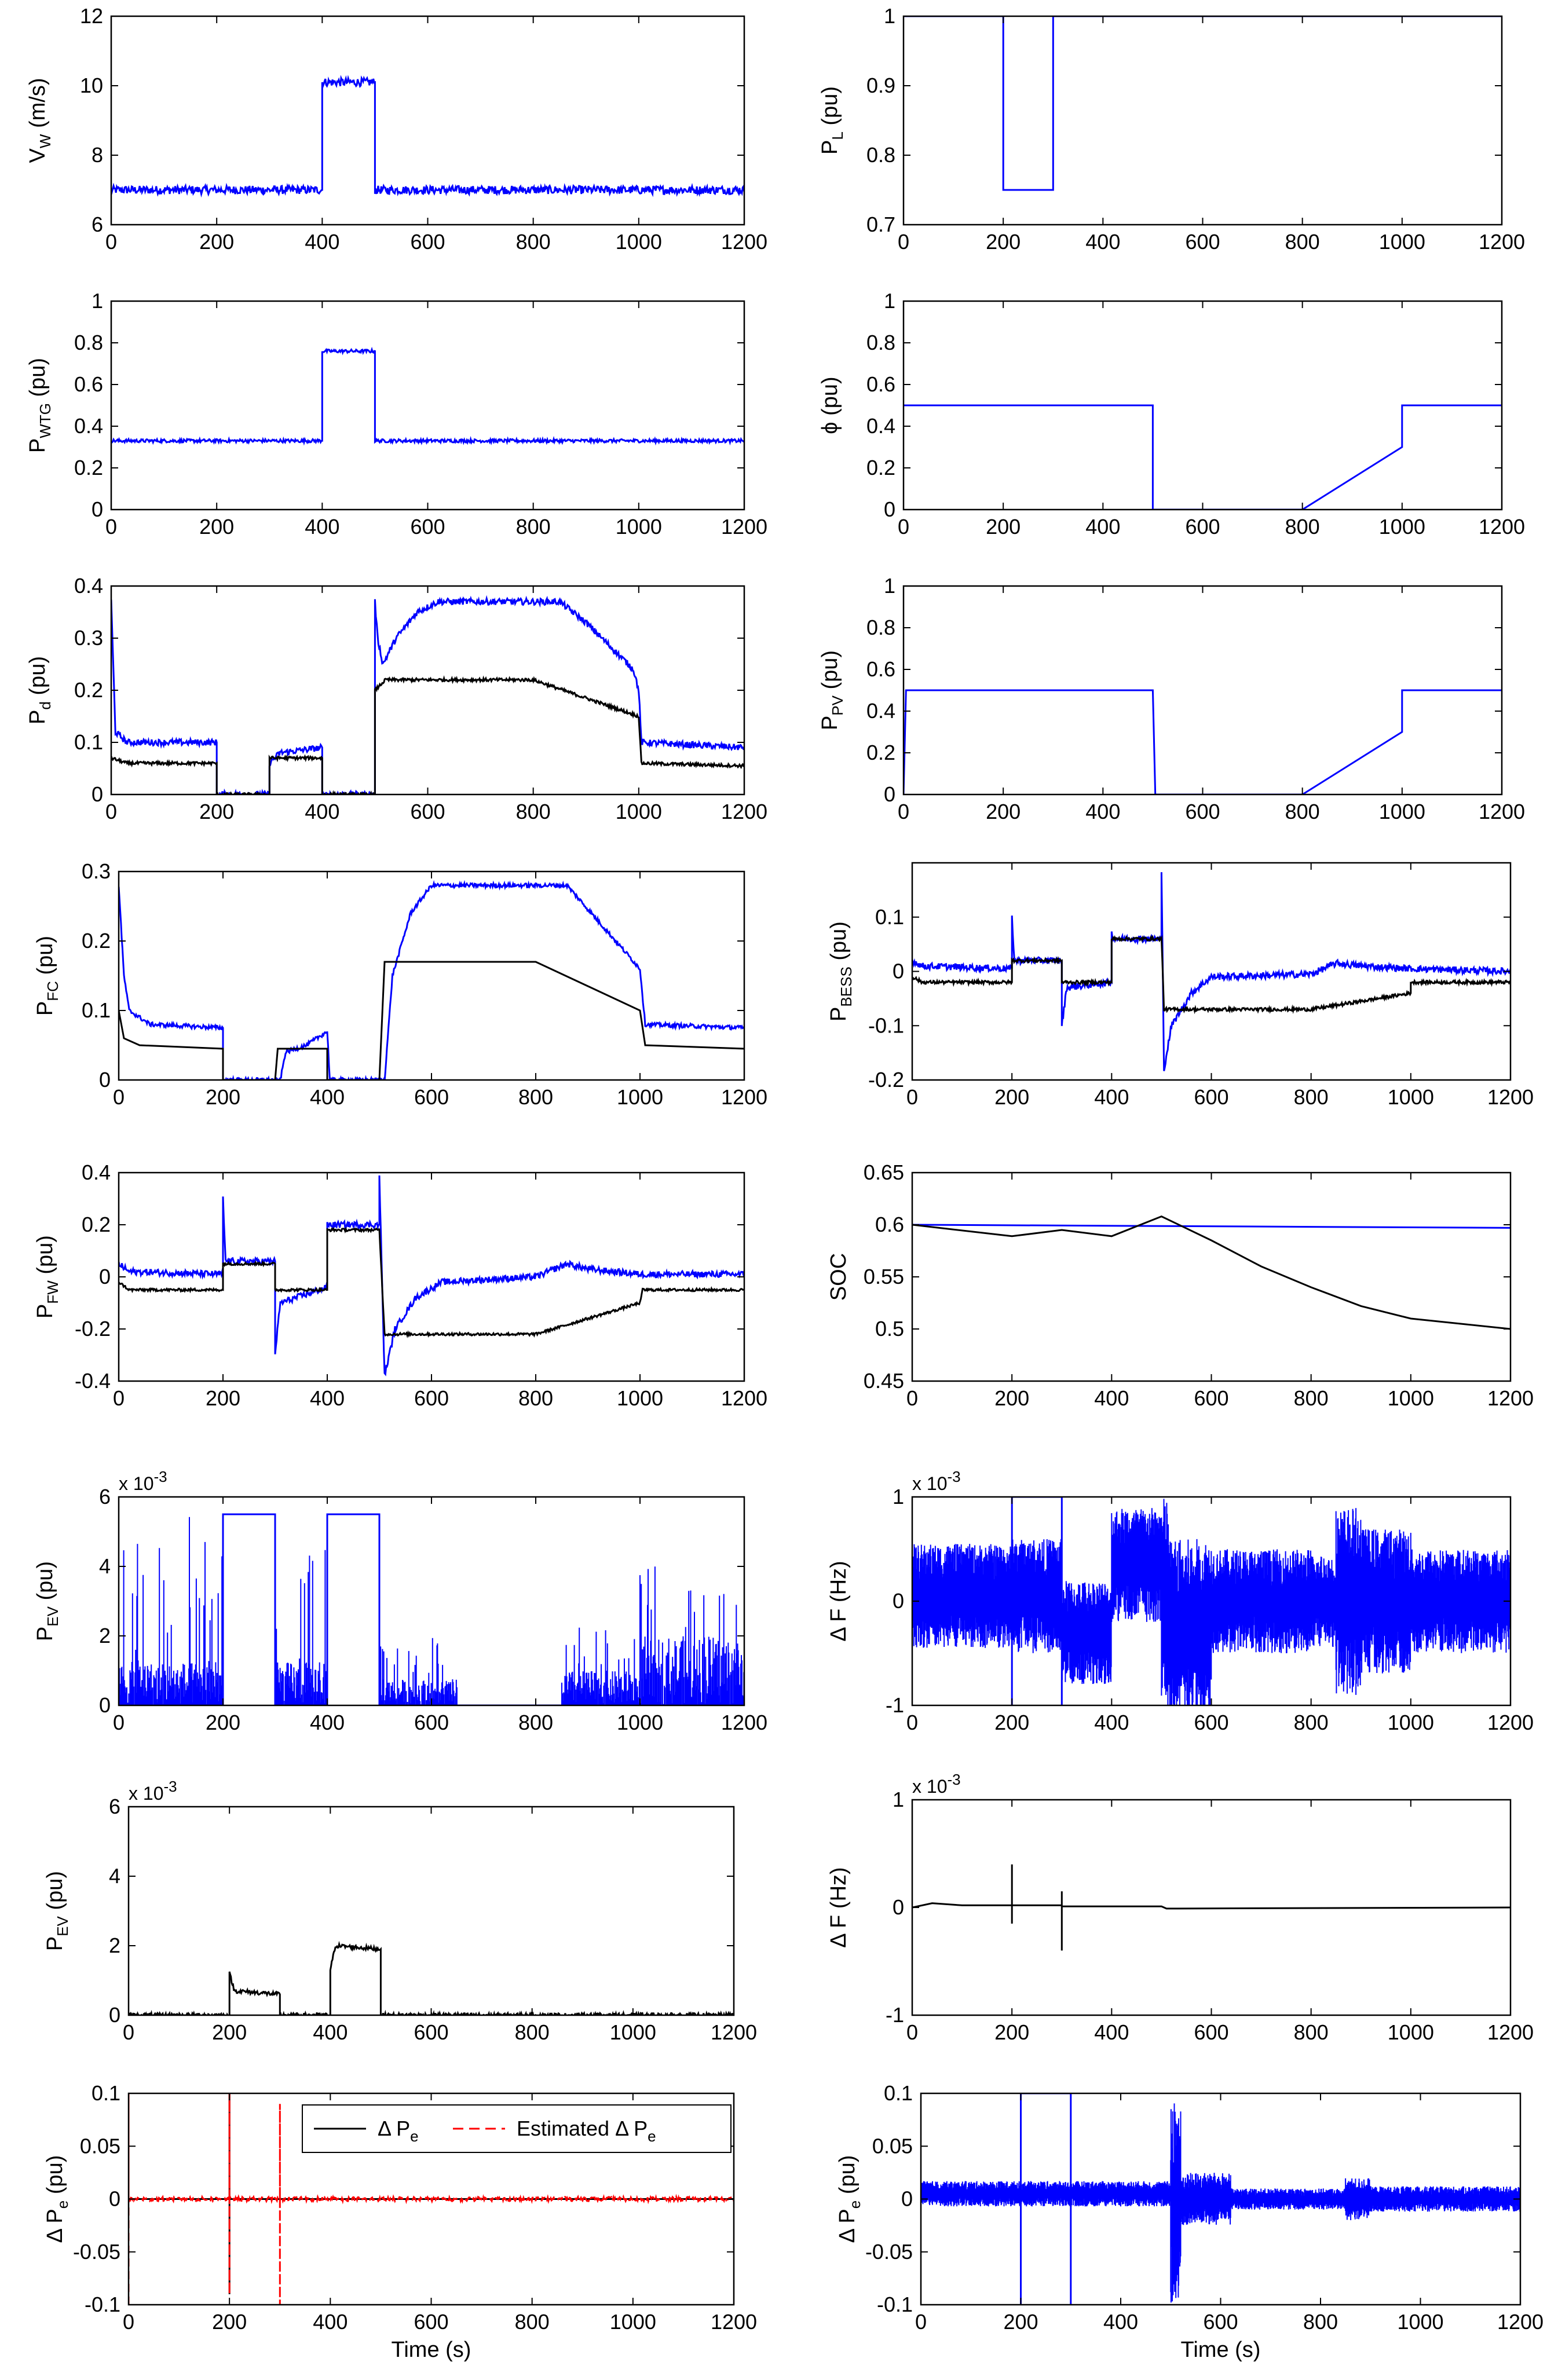 The width and height of the screenshot is (1558, 2380). I want to click on y-axis-label: PL (pu), so click(832, 120).